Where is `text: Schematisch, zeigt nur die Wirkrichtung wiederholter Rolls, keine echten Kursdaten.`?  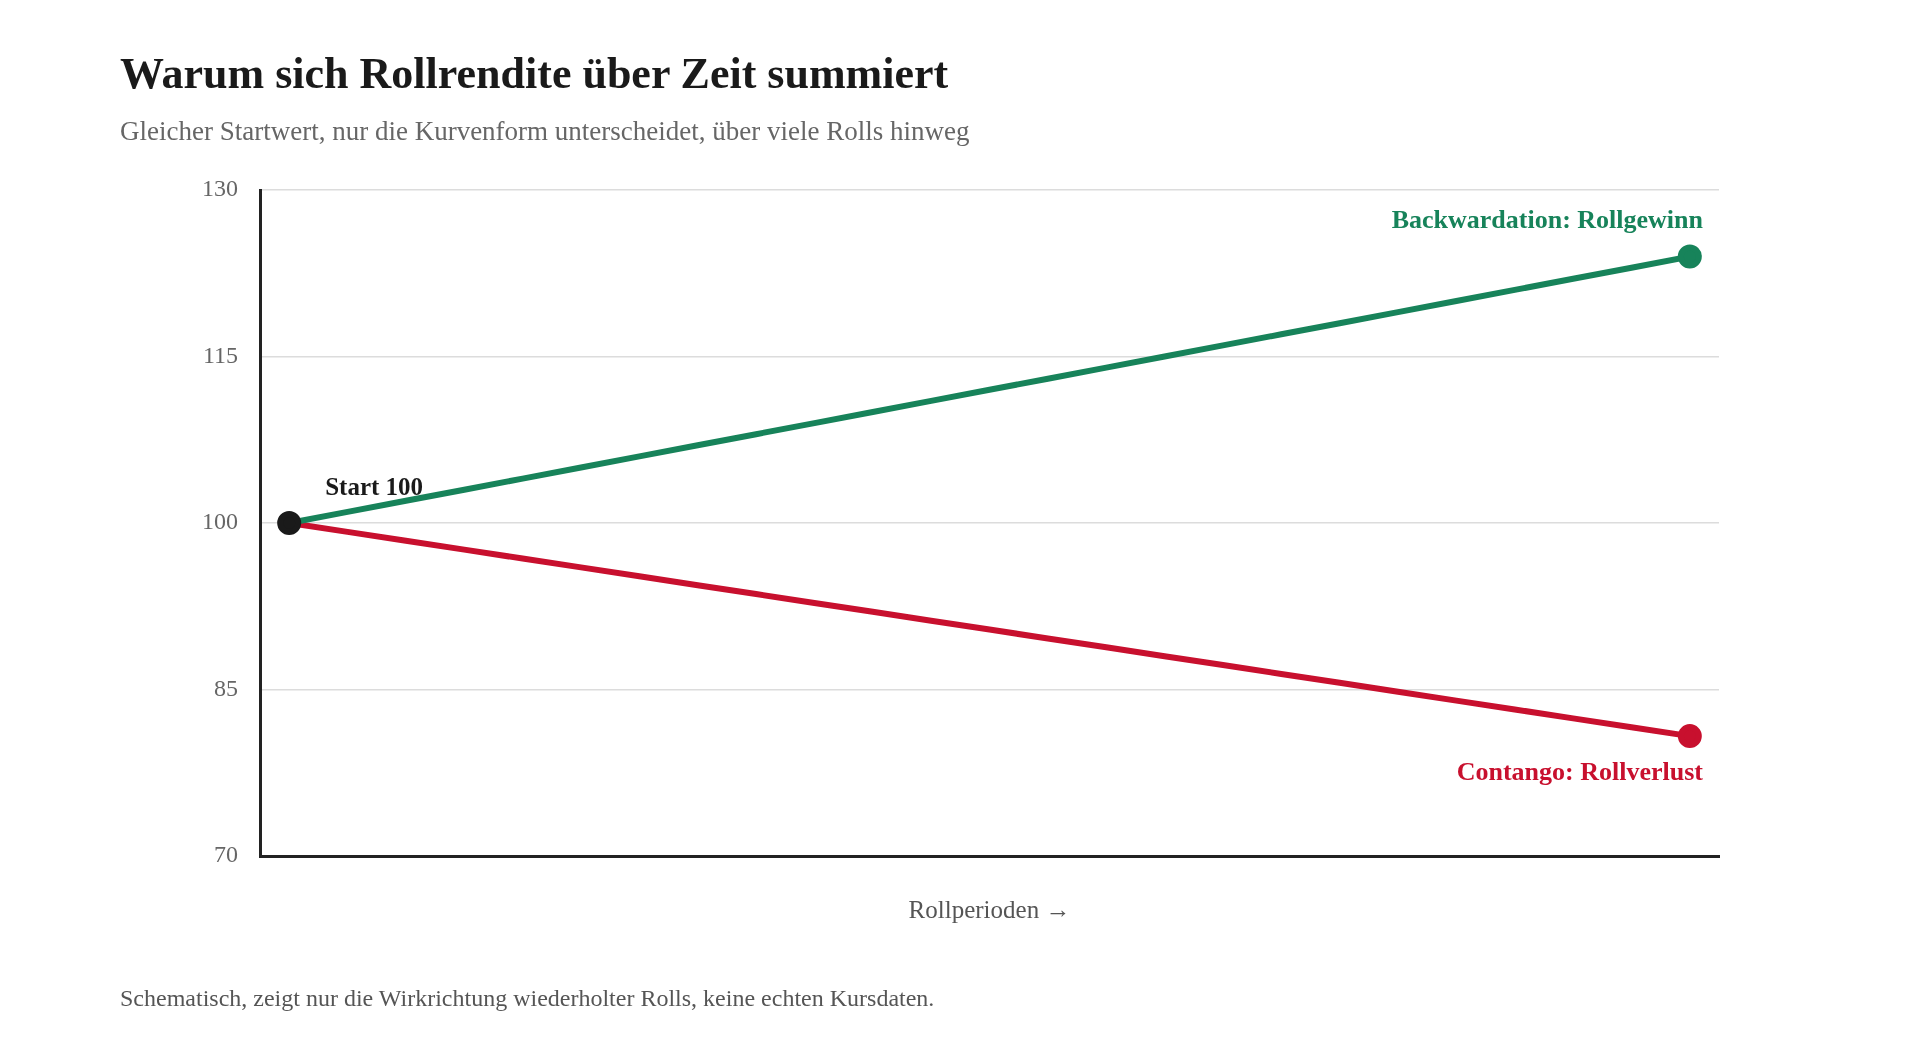
text: Schematisch, zeigt nur die Wirkrichtung wiederholter Rolls, keine echten Kursdaten. is located at coordinates (527, 998).